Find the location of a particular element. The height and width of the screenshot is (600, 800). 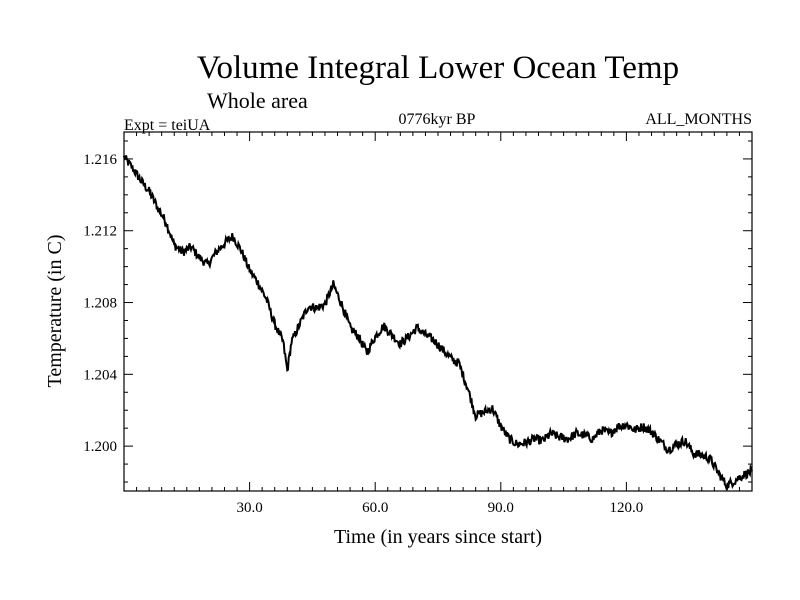

y-tick-label: 1.216 is located at coordinates (100, 160).